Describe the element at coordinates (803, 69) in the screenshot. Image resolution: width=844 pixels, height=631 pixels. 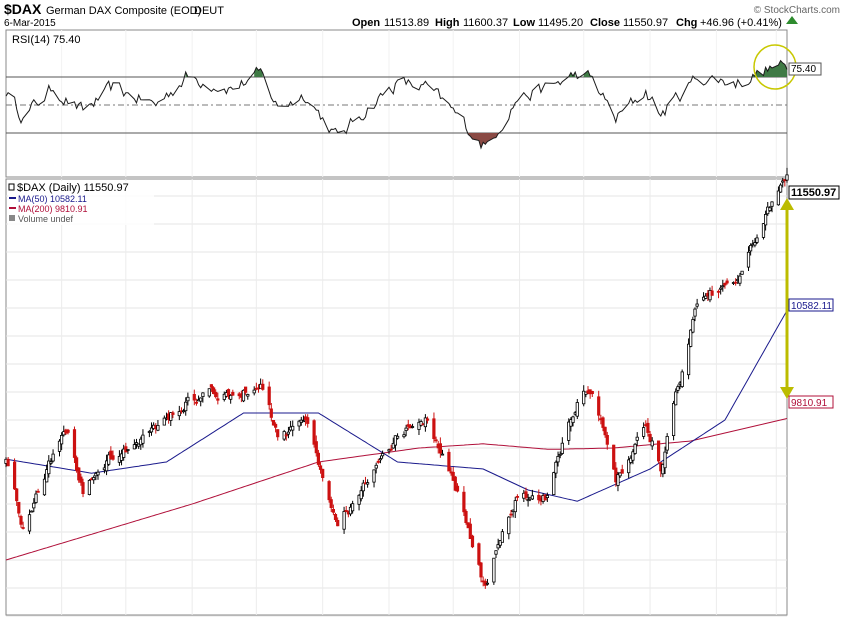
I see `rsi-value-tag: 75.40` at that location.